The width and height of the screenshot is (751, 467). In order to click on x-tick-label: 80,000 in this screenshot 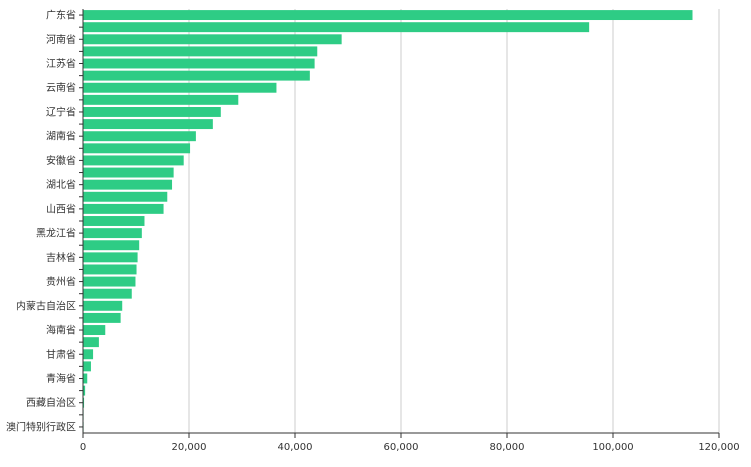, I will do `click(507, 447)`.